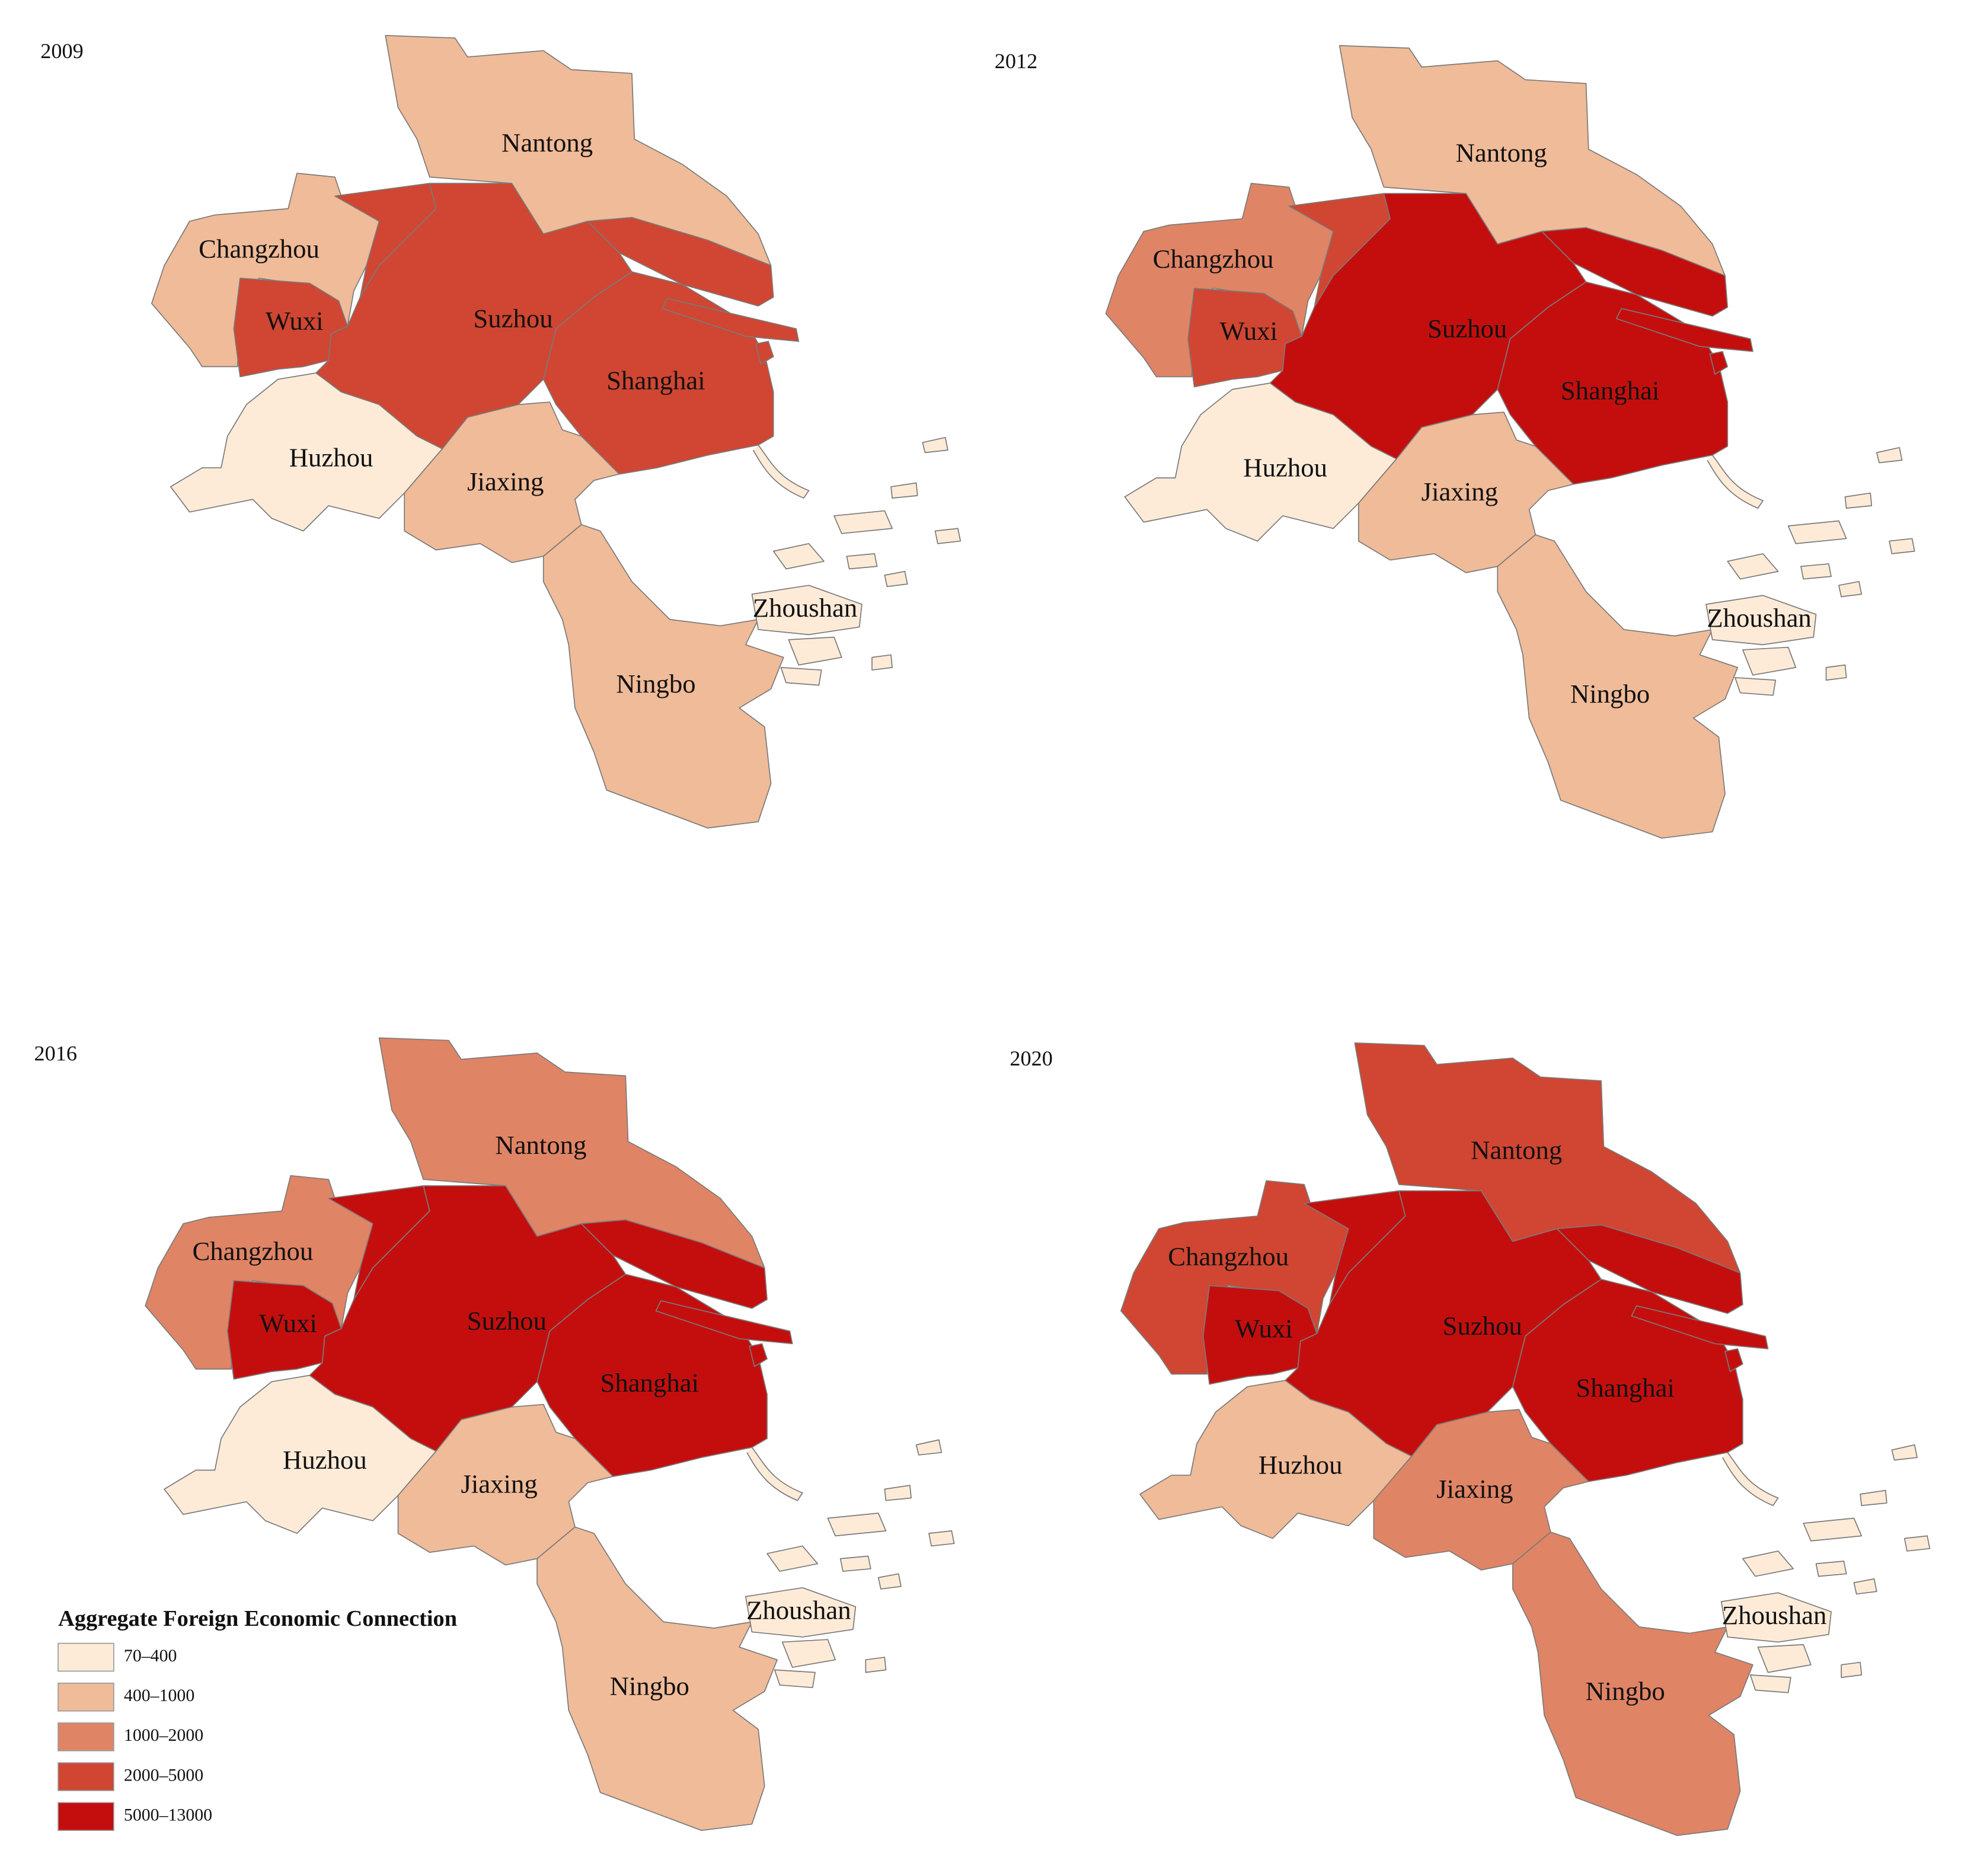  I want to click on legend-label: 1000–2000, so click(164, 1735).